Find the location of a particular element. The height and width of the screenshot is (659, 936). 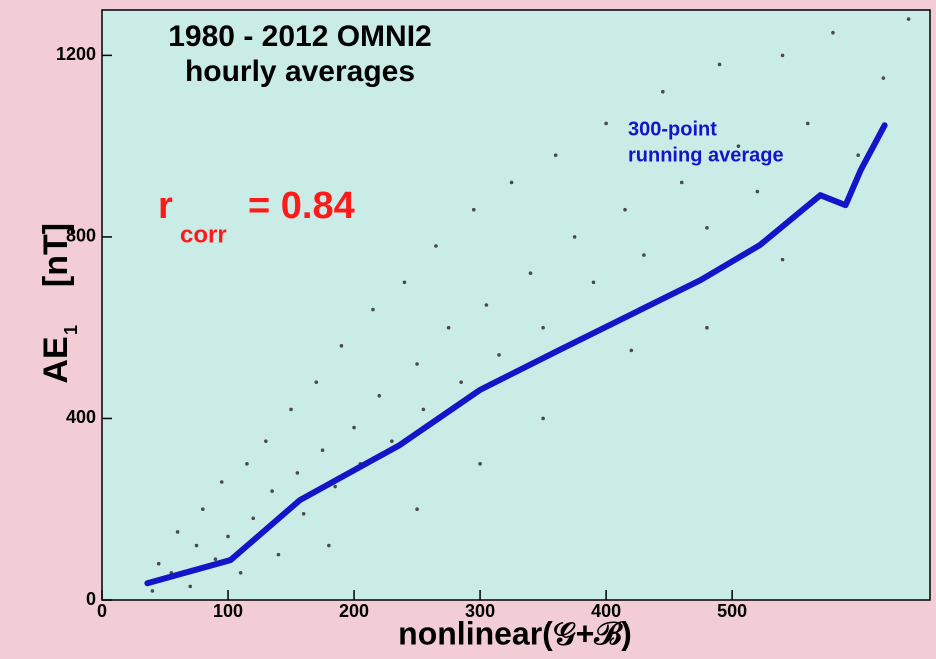

r-value: = 0.84 is located at coordinates (301, 206).